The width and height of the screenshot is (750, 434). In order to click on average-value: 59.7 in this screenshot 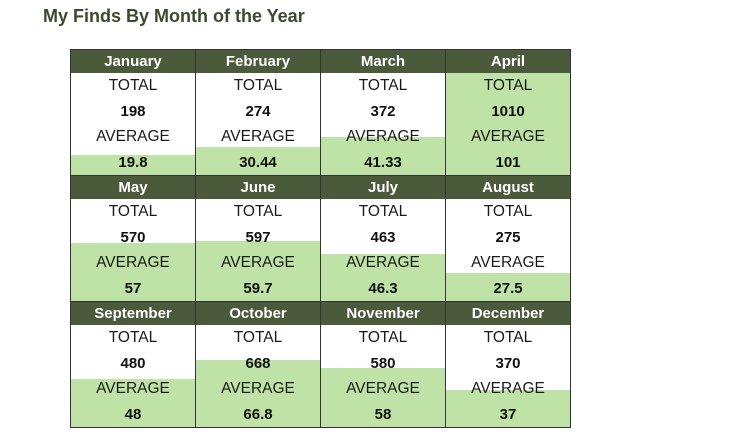, I will do `click(258, 288)`.